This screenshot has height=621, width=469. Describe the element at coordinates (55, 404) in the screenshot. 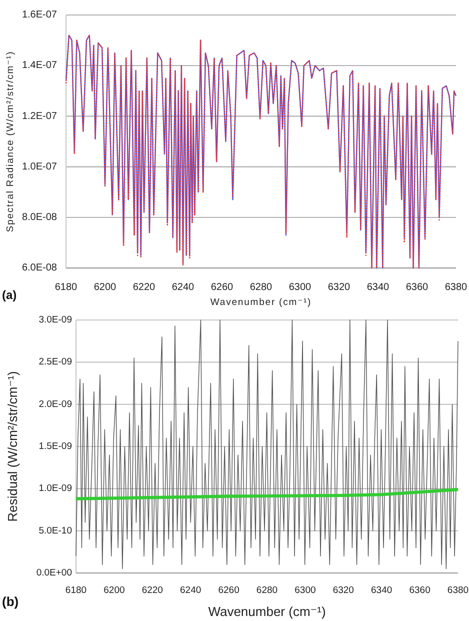

I see `y-tick-label: 2.0E-09` at that location.